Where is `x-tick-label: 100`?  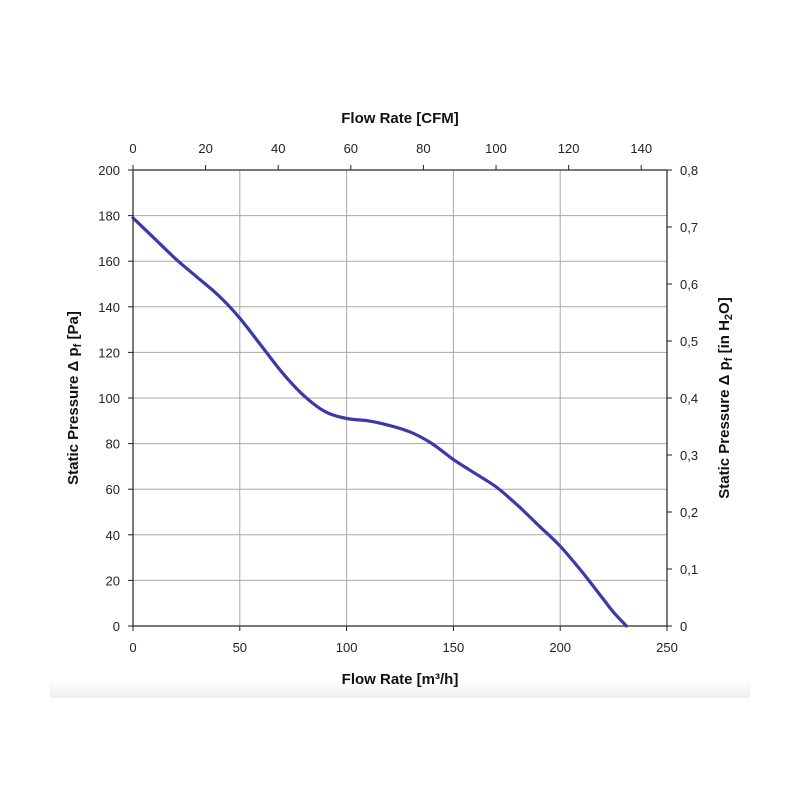
x-tick-label: 100 is located at coordinates (347, 647).